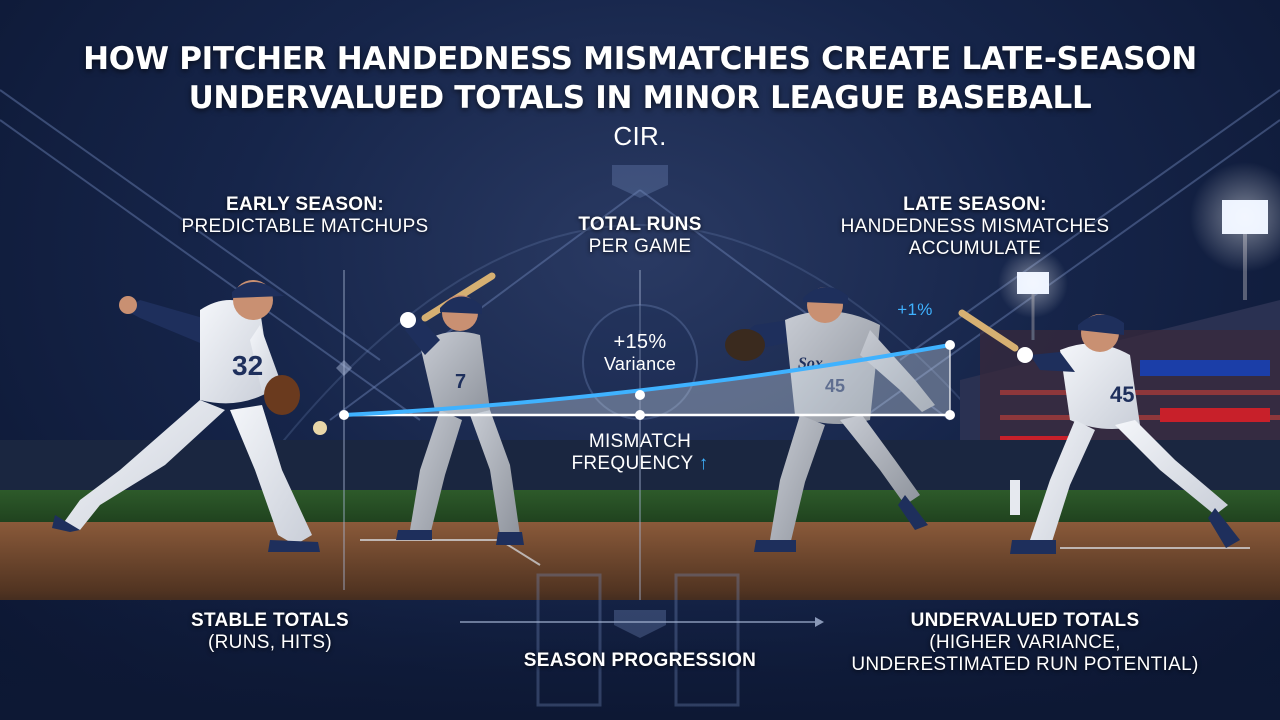  I want to click on pitcher-jersey-number: 32, so click(247, 365).